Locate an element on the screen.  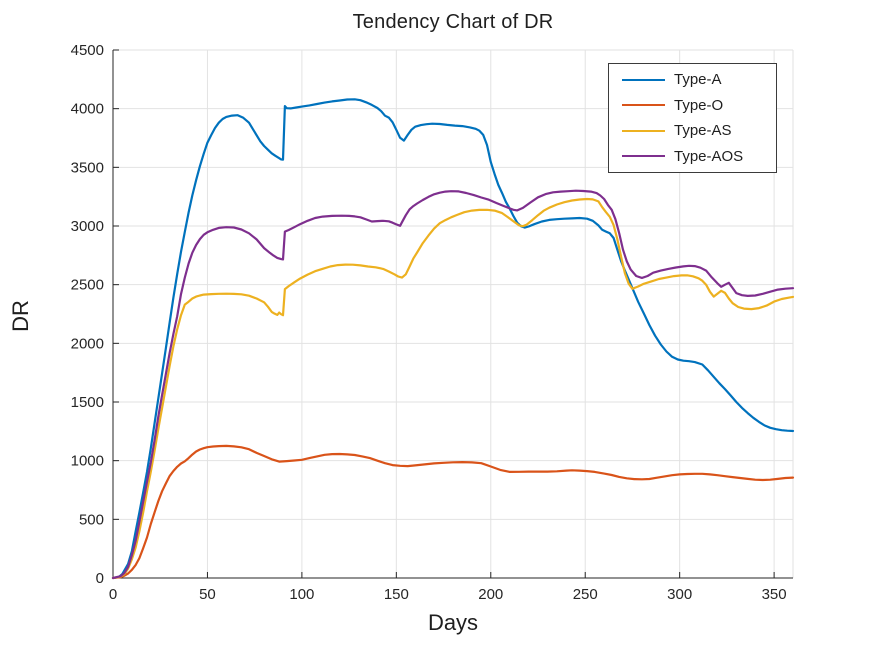
legend-label: Type-AOS is located at coordinates (709, 156).